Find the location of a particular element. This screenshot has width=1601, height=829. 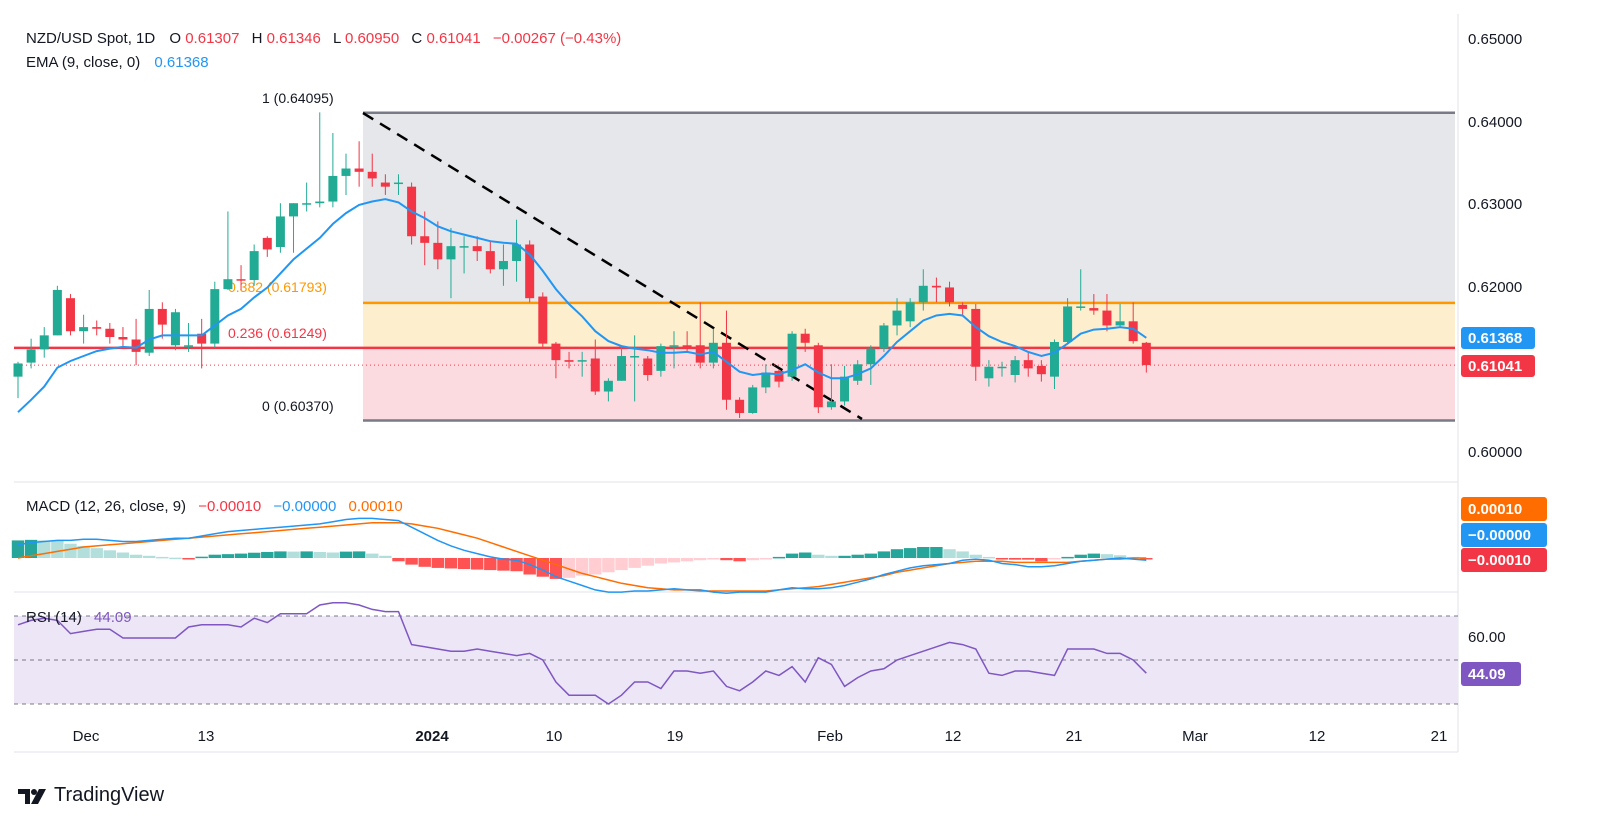

downtrend-line is located at coordinates (612, 266).